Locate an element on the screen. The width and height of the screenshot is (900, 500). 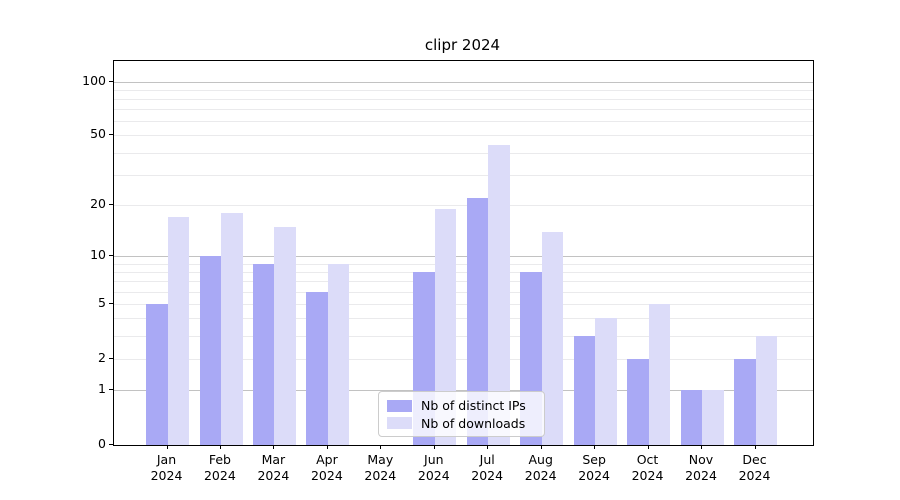
x-tick-label-month: Jun is located at coordinates (434, 459).